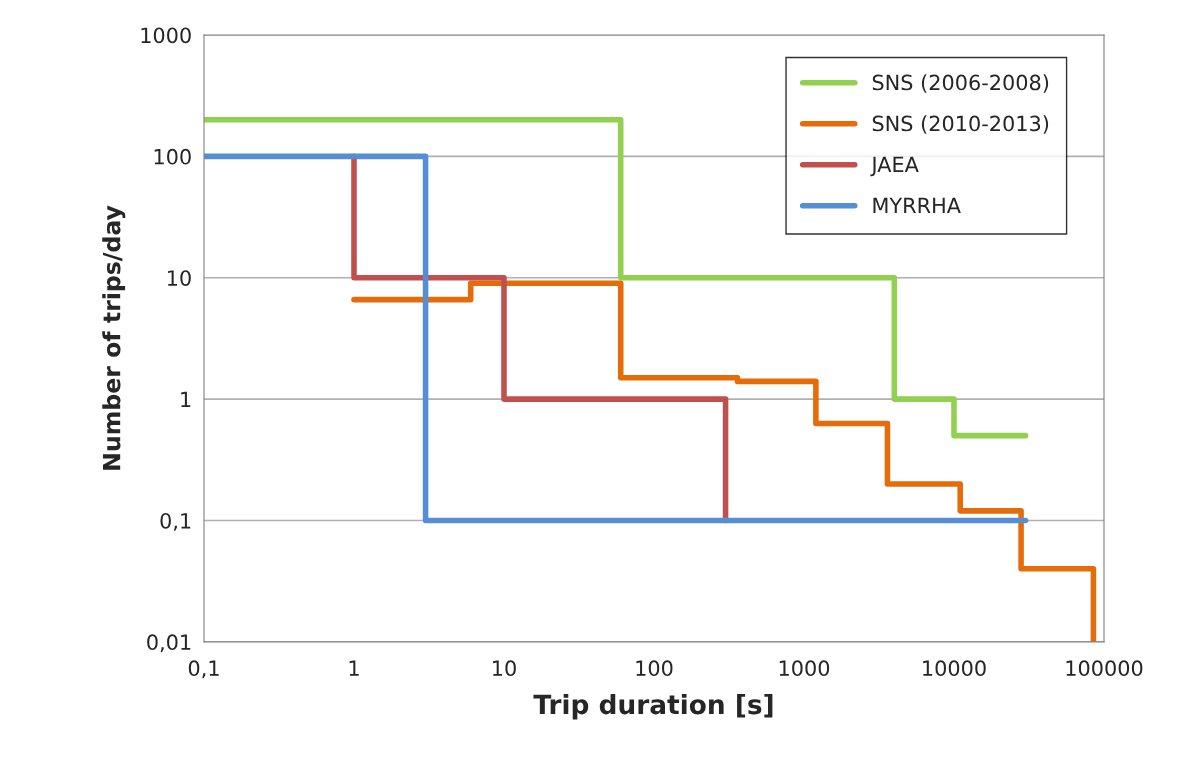  What do you see at coordinates (653, 706) in the screenshot?
I see `x-axis-title: Trip duration [s]` at bounding box center [653, 706].